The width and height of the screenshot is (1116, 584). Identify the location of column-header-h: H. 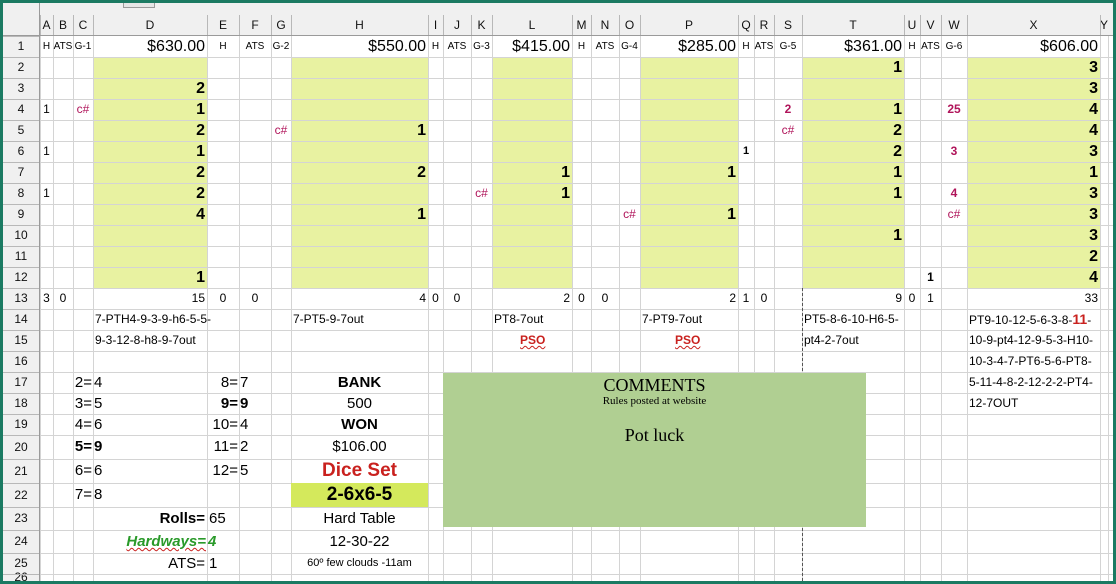
(359, 25).